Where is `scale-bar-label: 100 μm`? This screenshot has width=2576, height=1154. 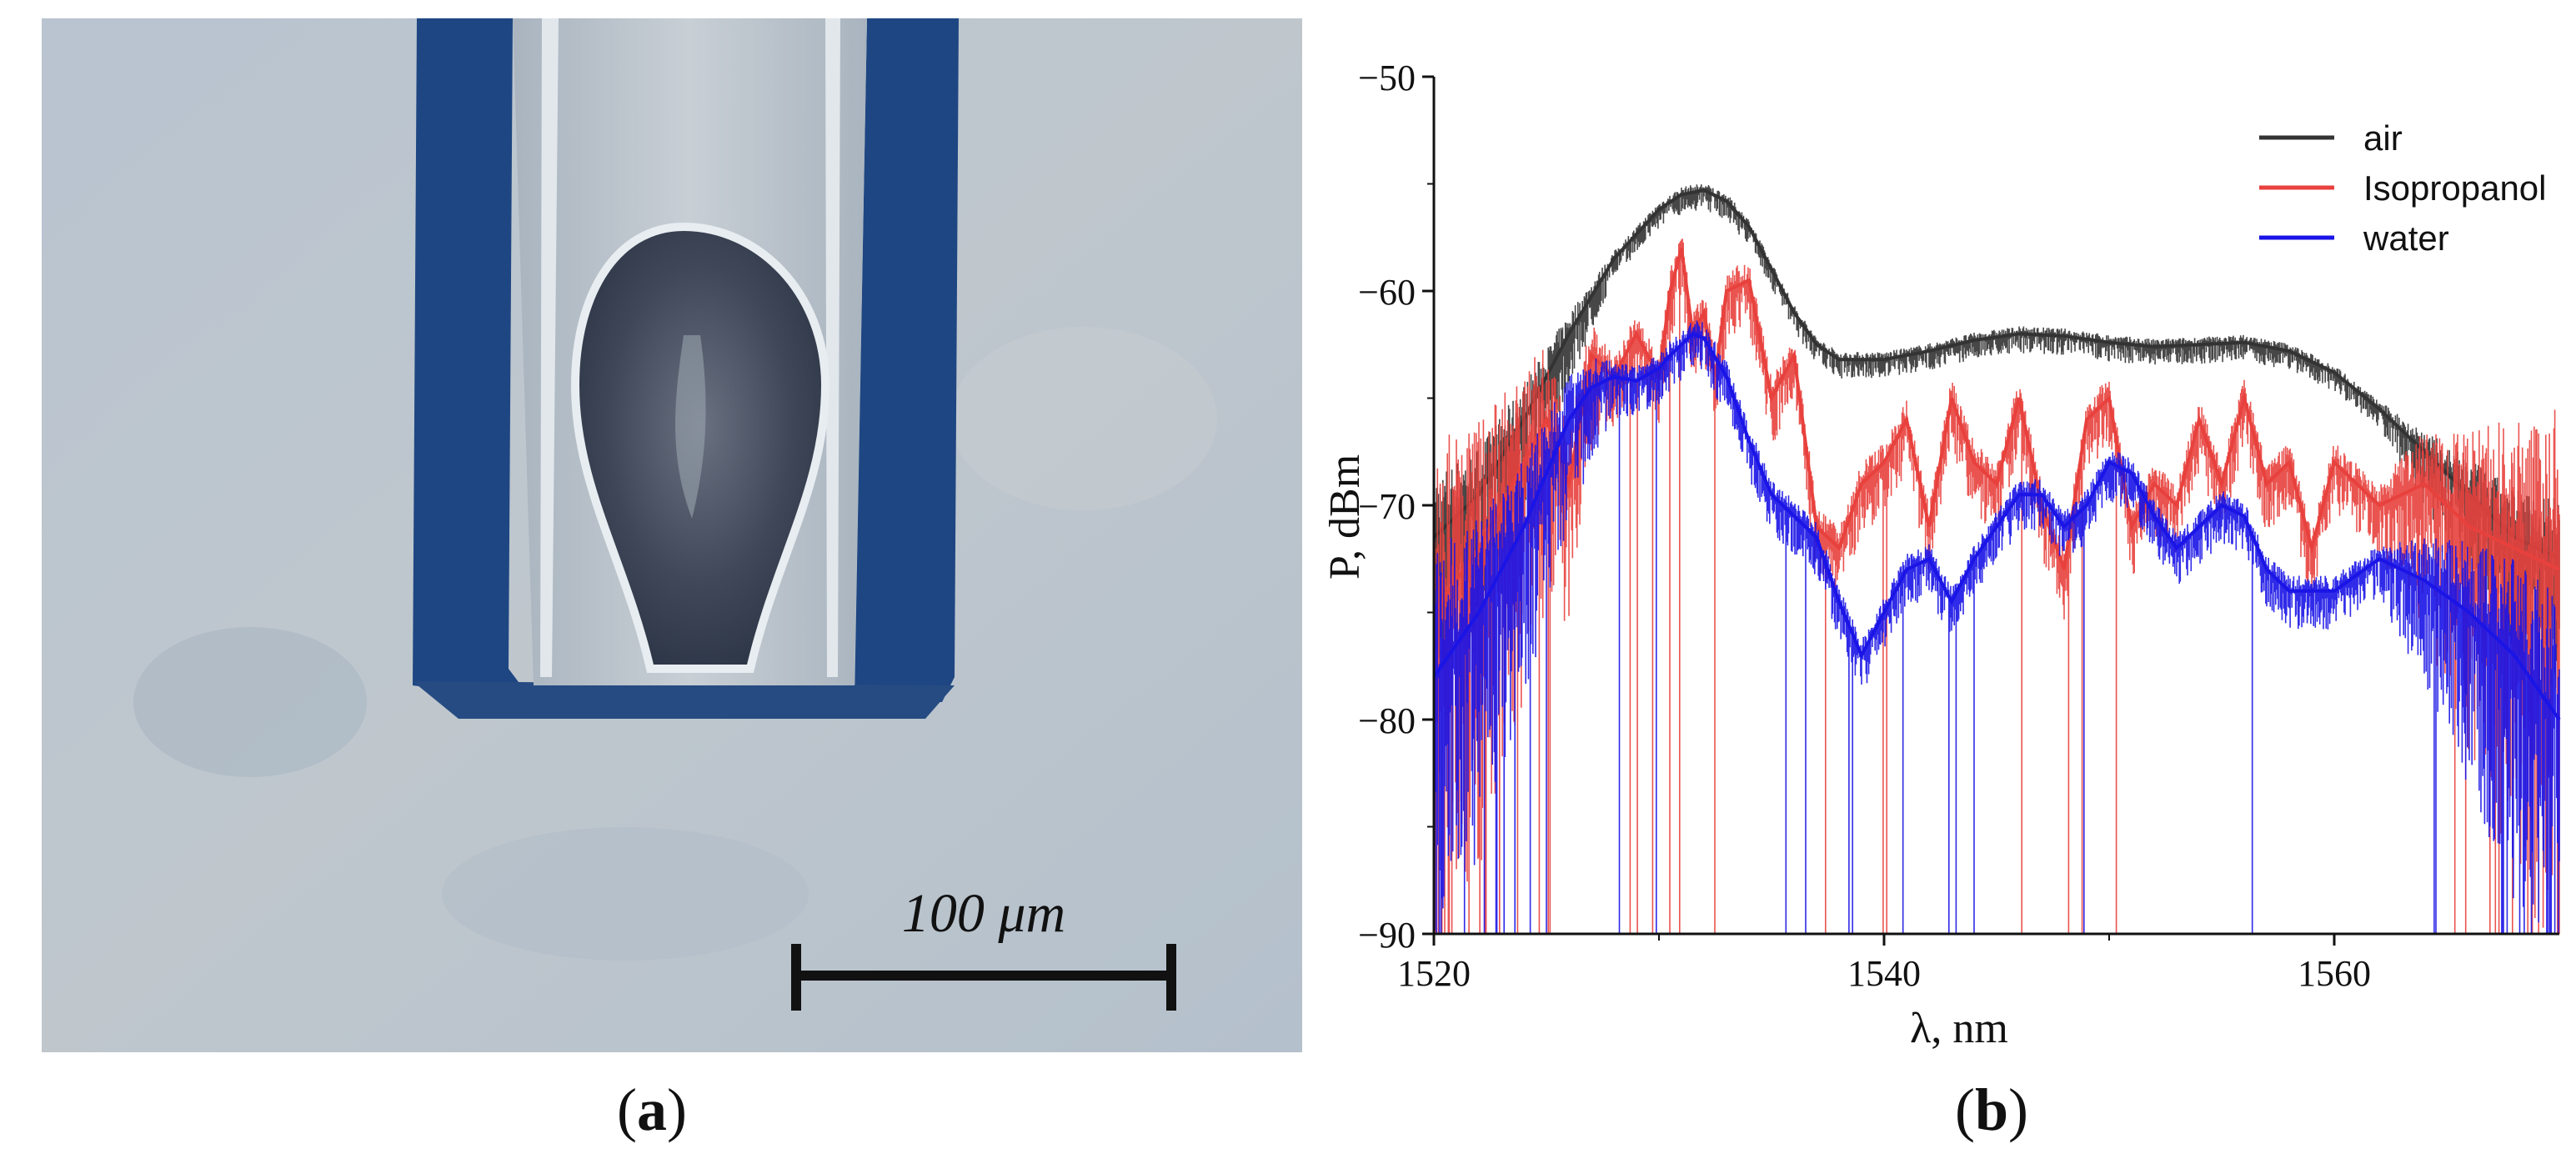
scale-bar-label: 100 μm is located at coordinates (983, 914).